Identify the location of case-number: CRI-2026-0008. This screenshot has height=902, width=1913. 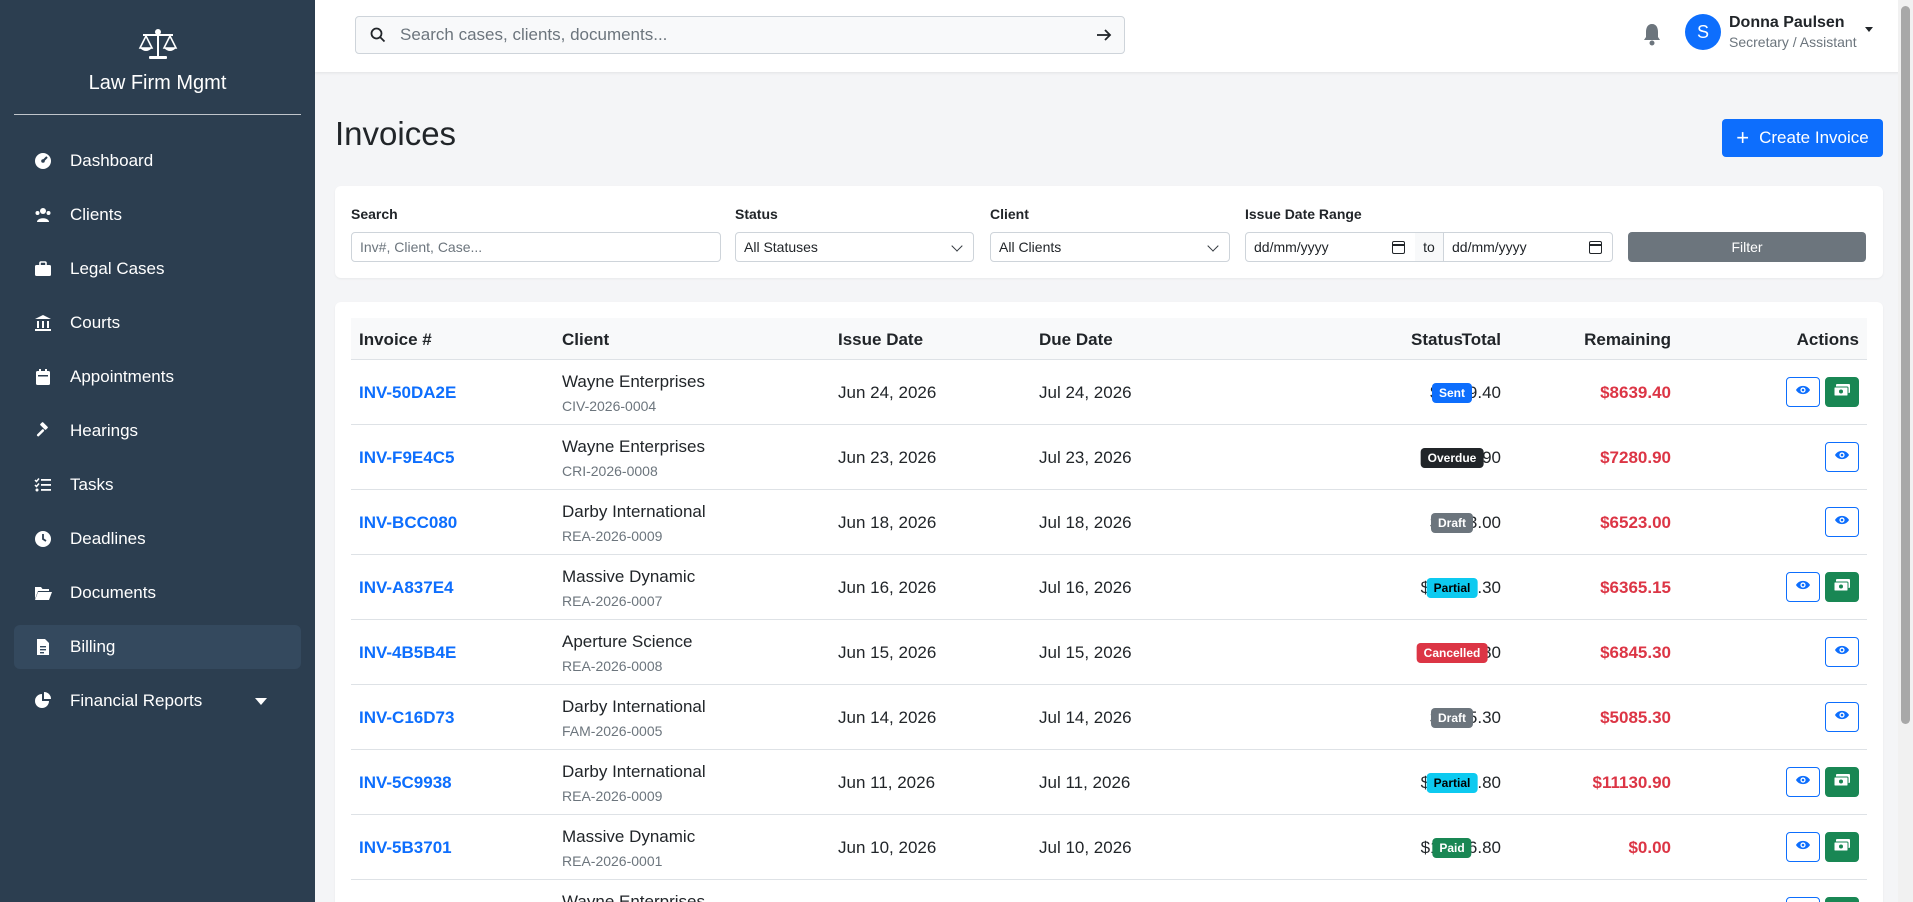
(610, 471).